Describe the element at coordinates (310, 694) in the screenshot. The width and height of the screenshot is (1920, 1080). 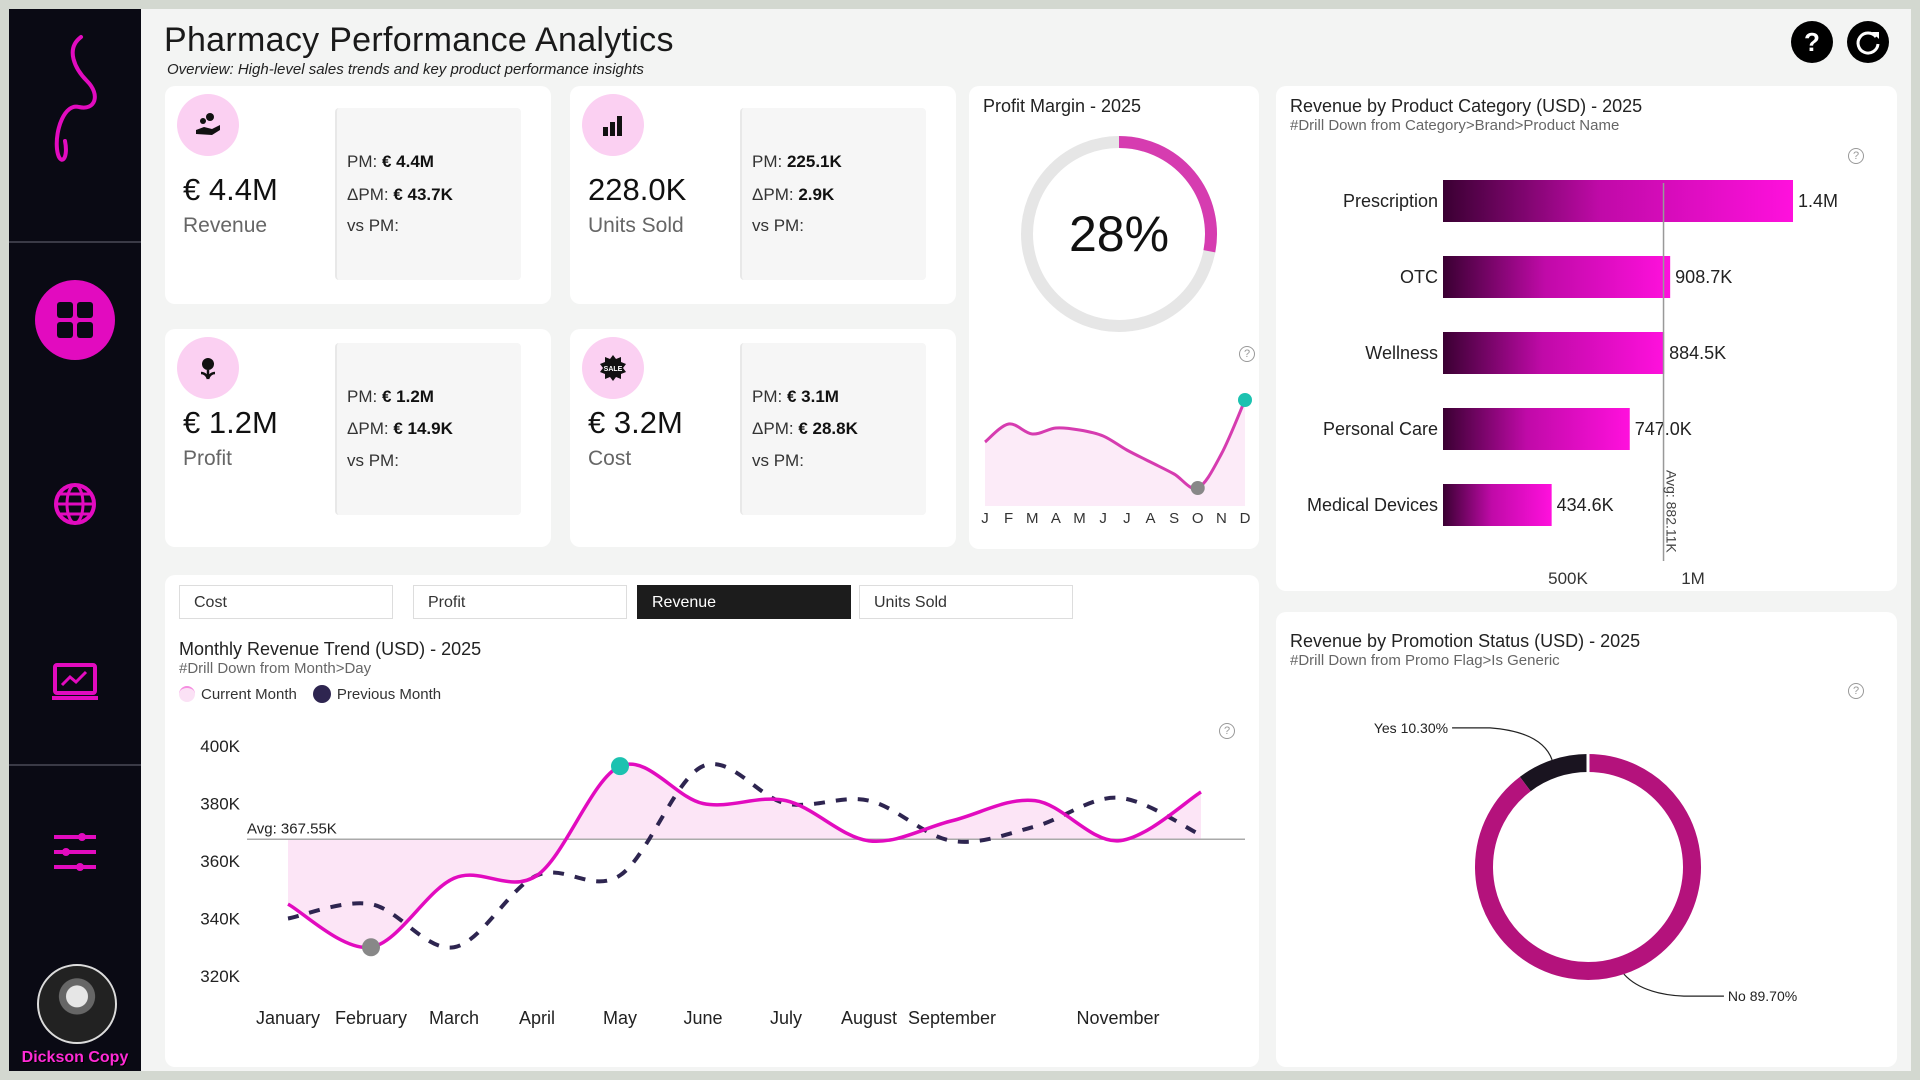
I see `chart-legend: Current Month Previous Month` at that location.